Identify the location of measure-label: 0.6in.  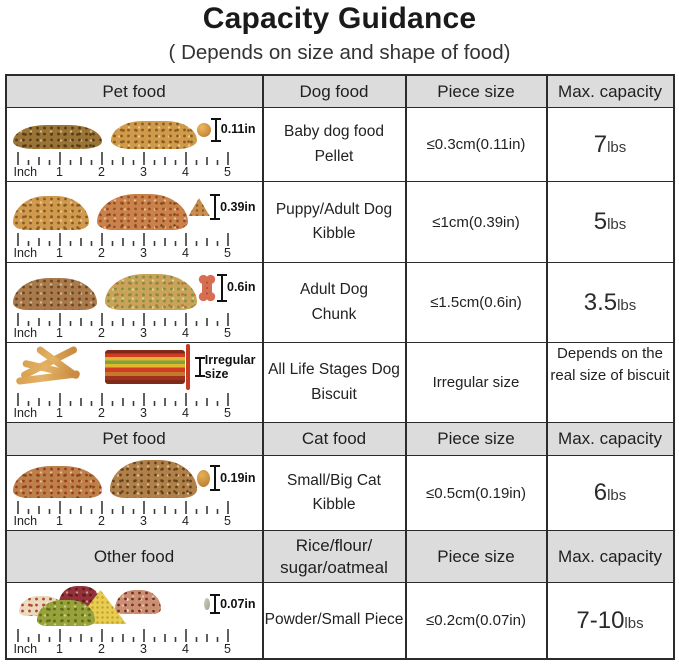
(241, 287).